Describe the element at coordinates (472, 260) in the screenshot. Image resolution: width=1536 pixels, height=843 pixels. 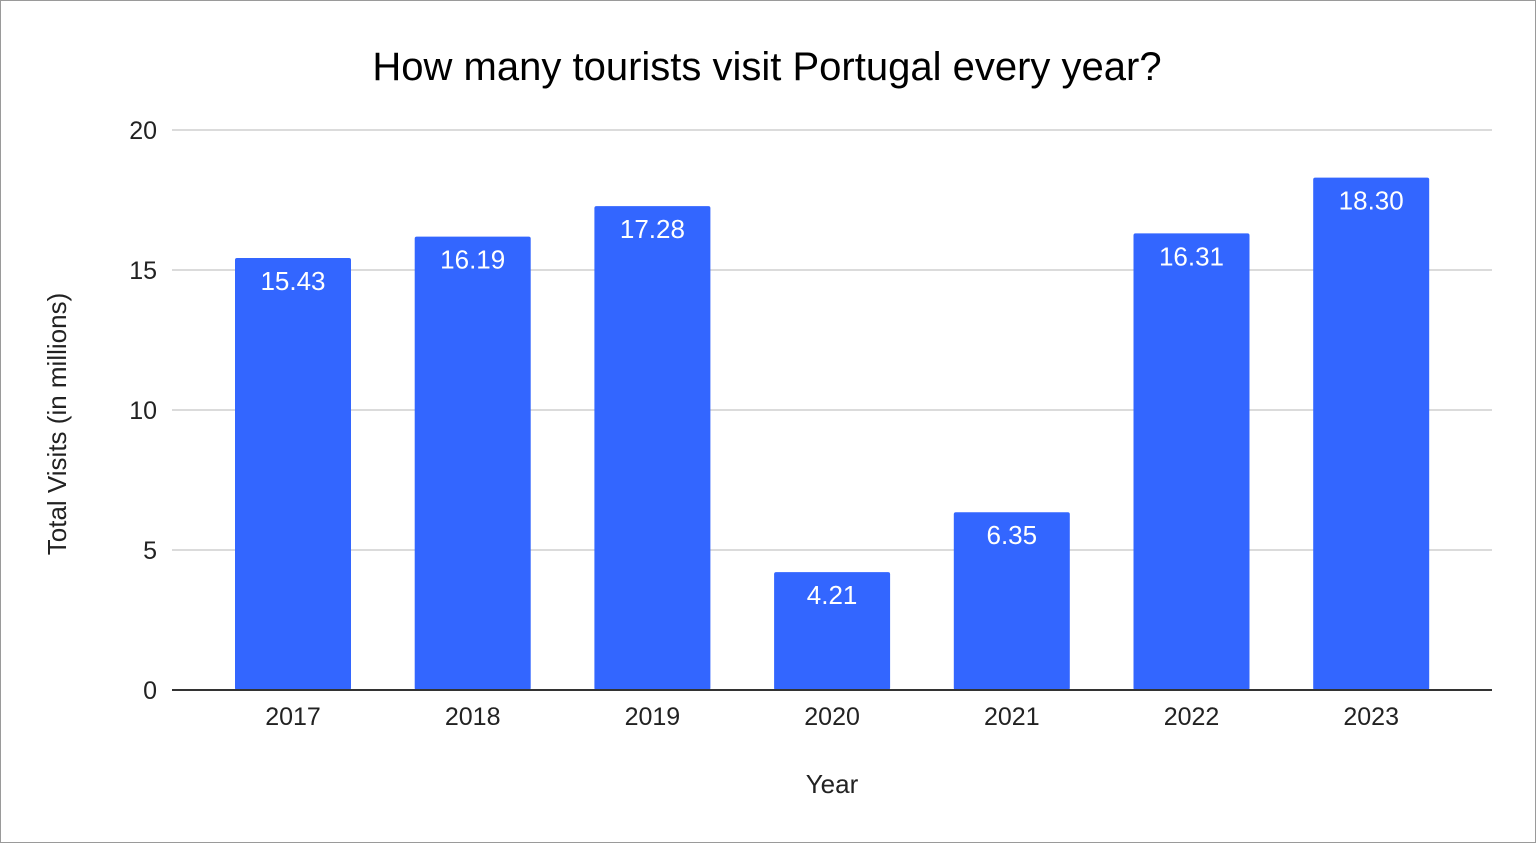
I see `data-label: 16.19` at that location.